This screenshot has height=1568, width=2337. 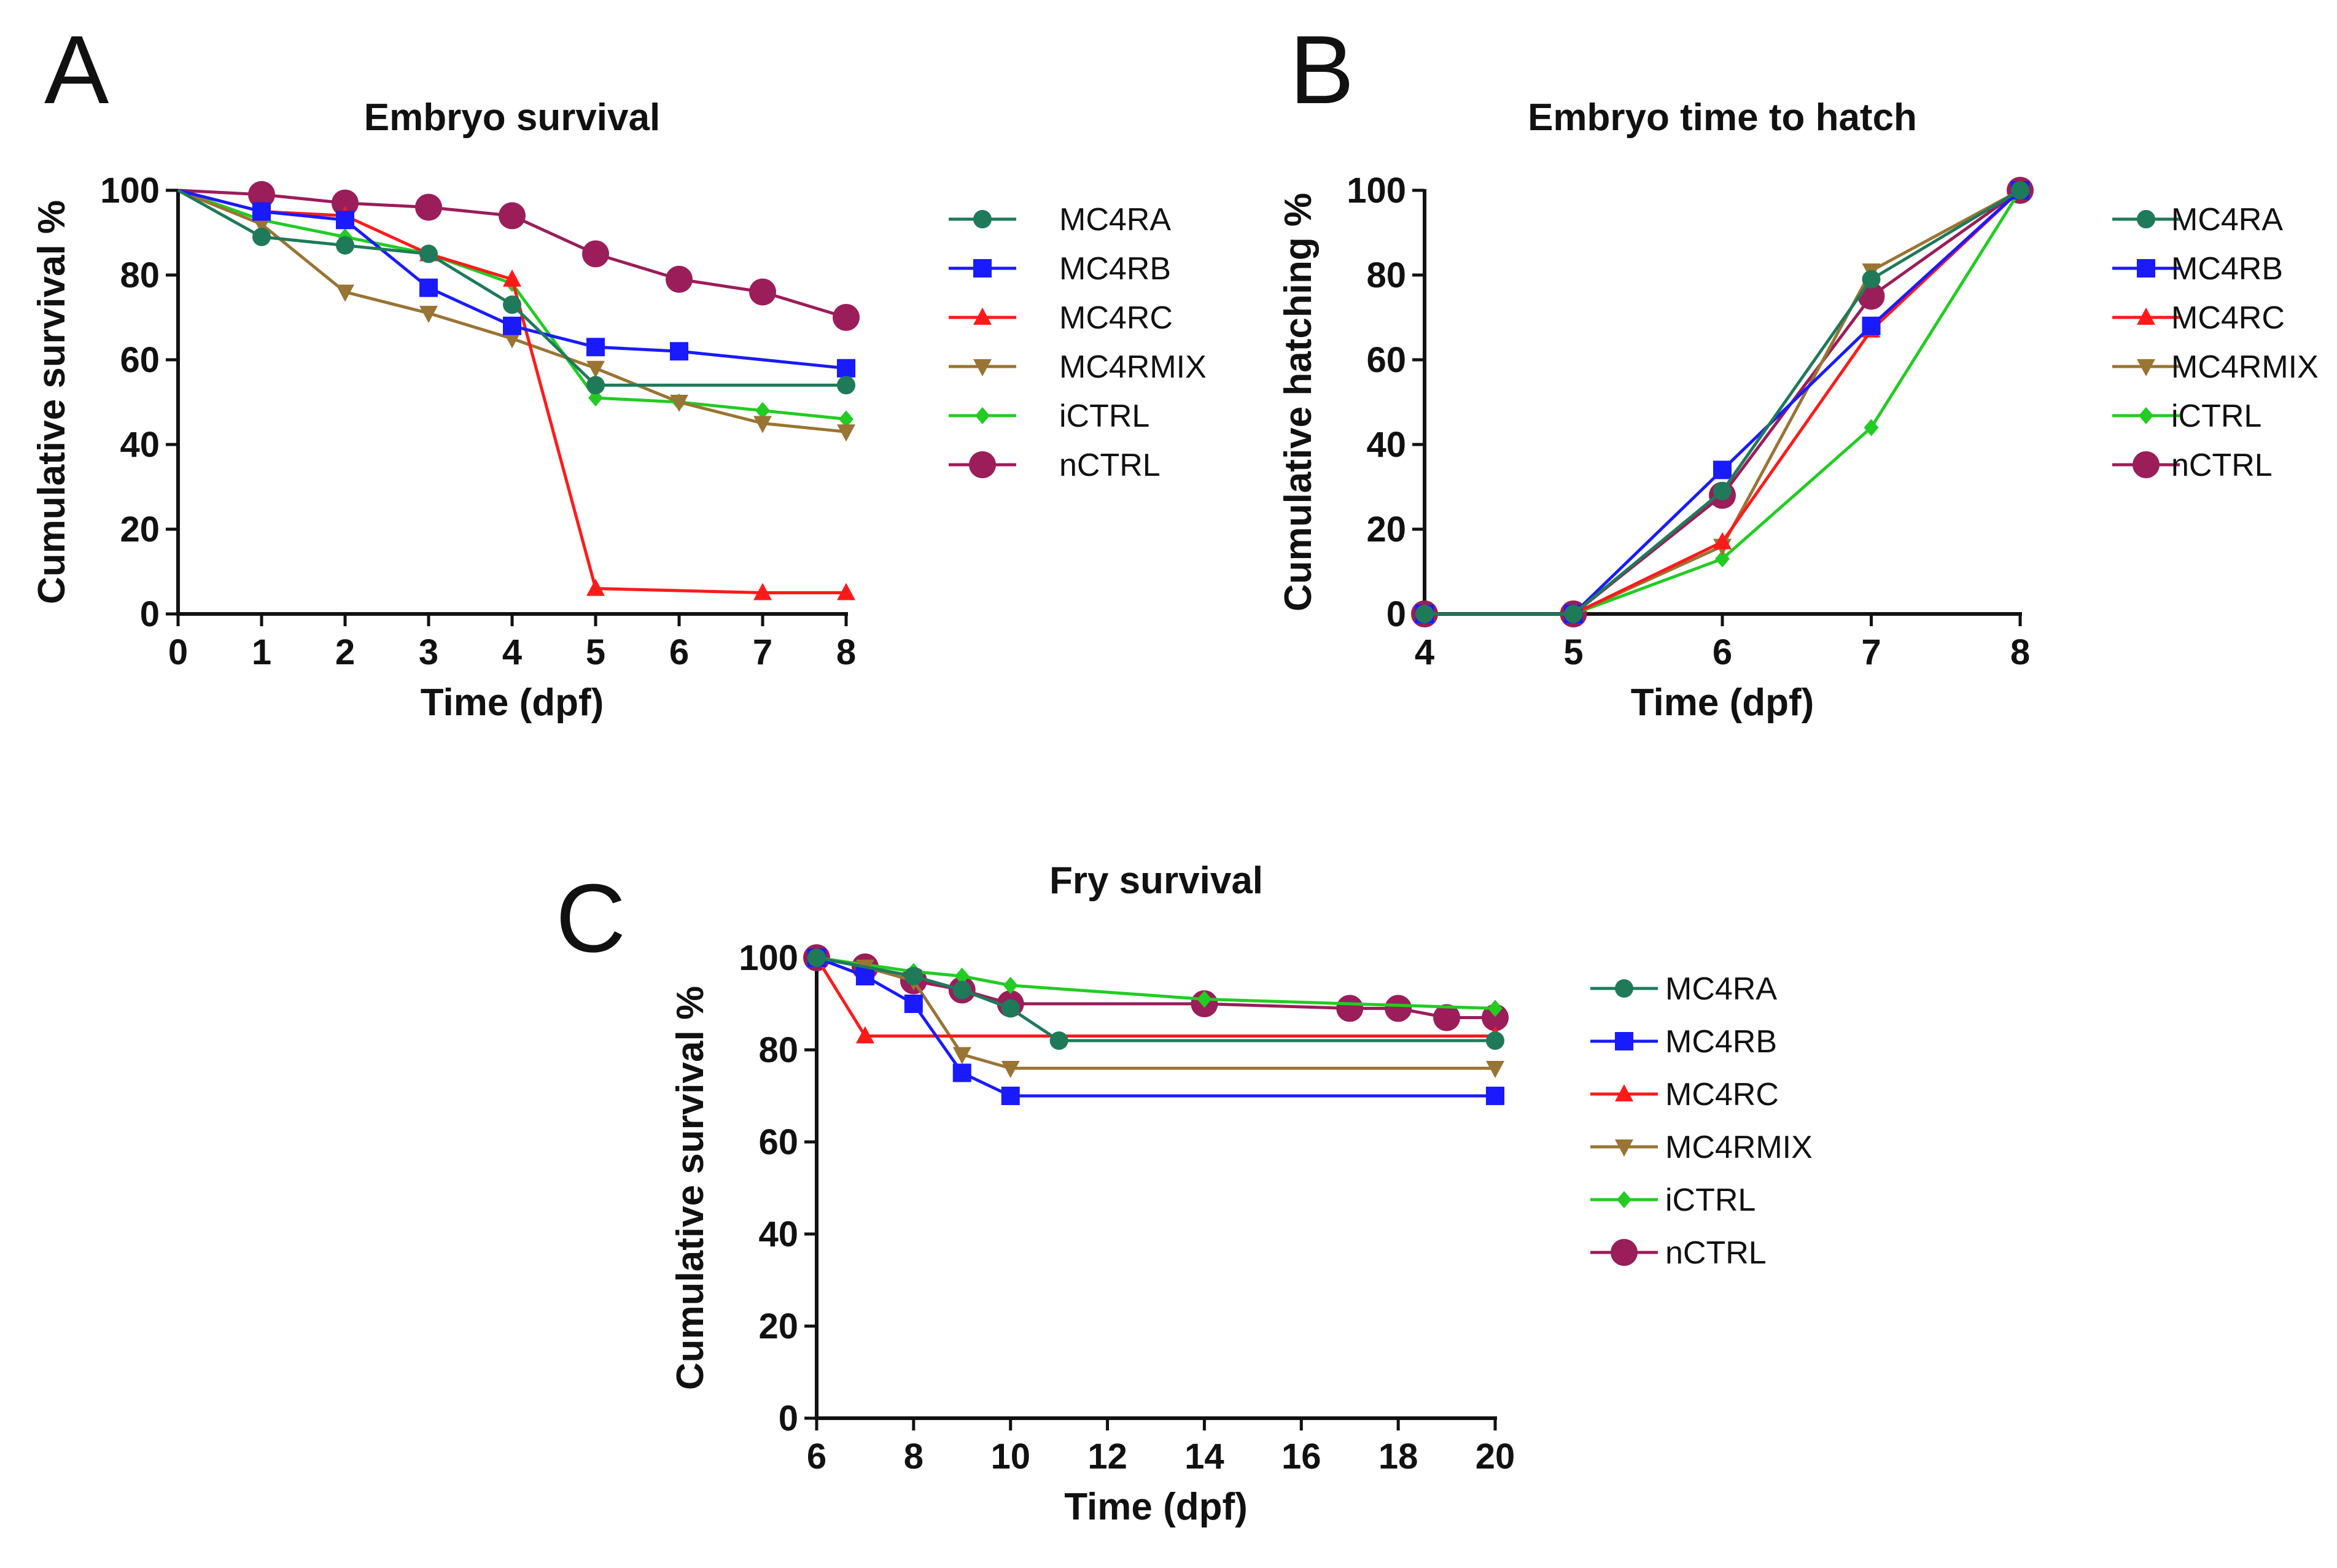 I want to click on x-axis-label: Time (dpf), so click(x=1722, y=703).